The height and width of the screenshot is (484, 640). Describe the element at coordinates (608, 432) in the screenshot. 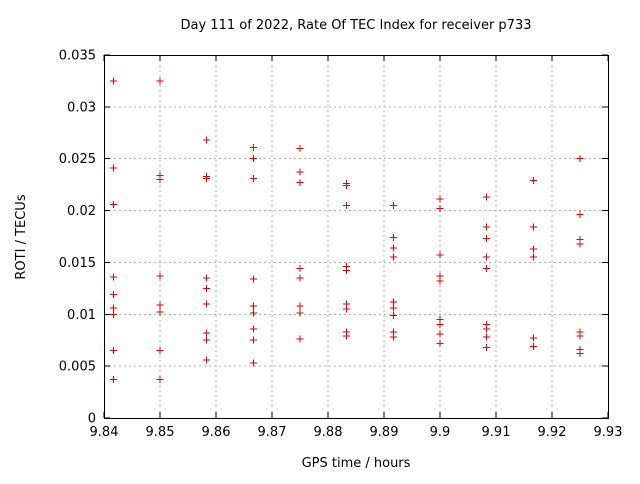

I see `x-tick-label: 9.93` at that location.